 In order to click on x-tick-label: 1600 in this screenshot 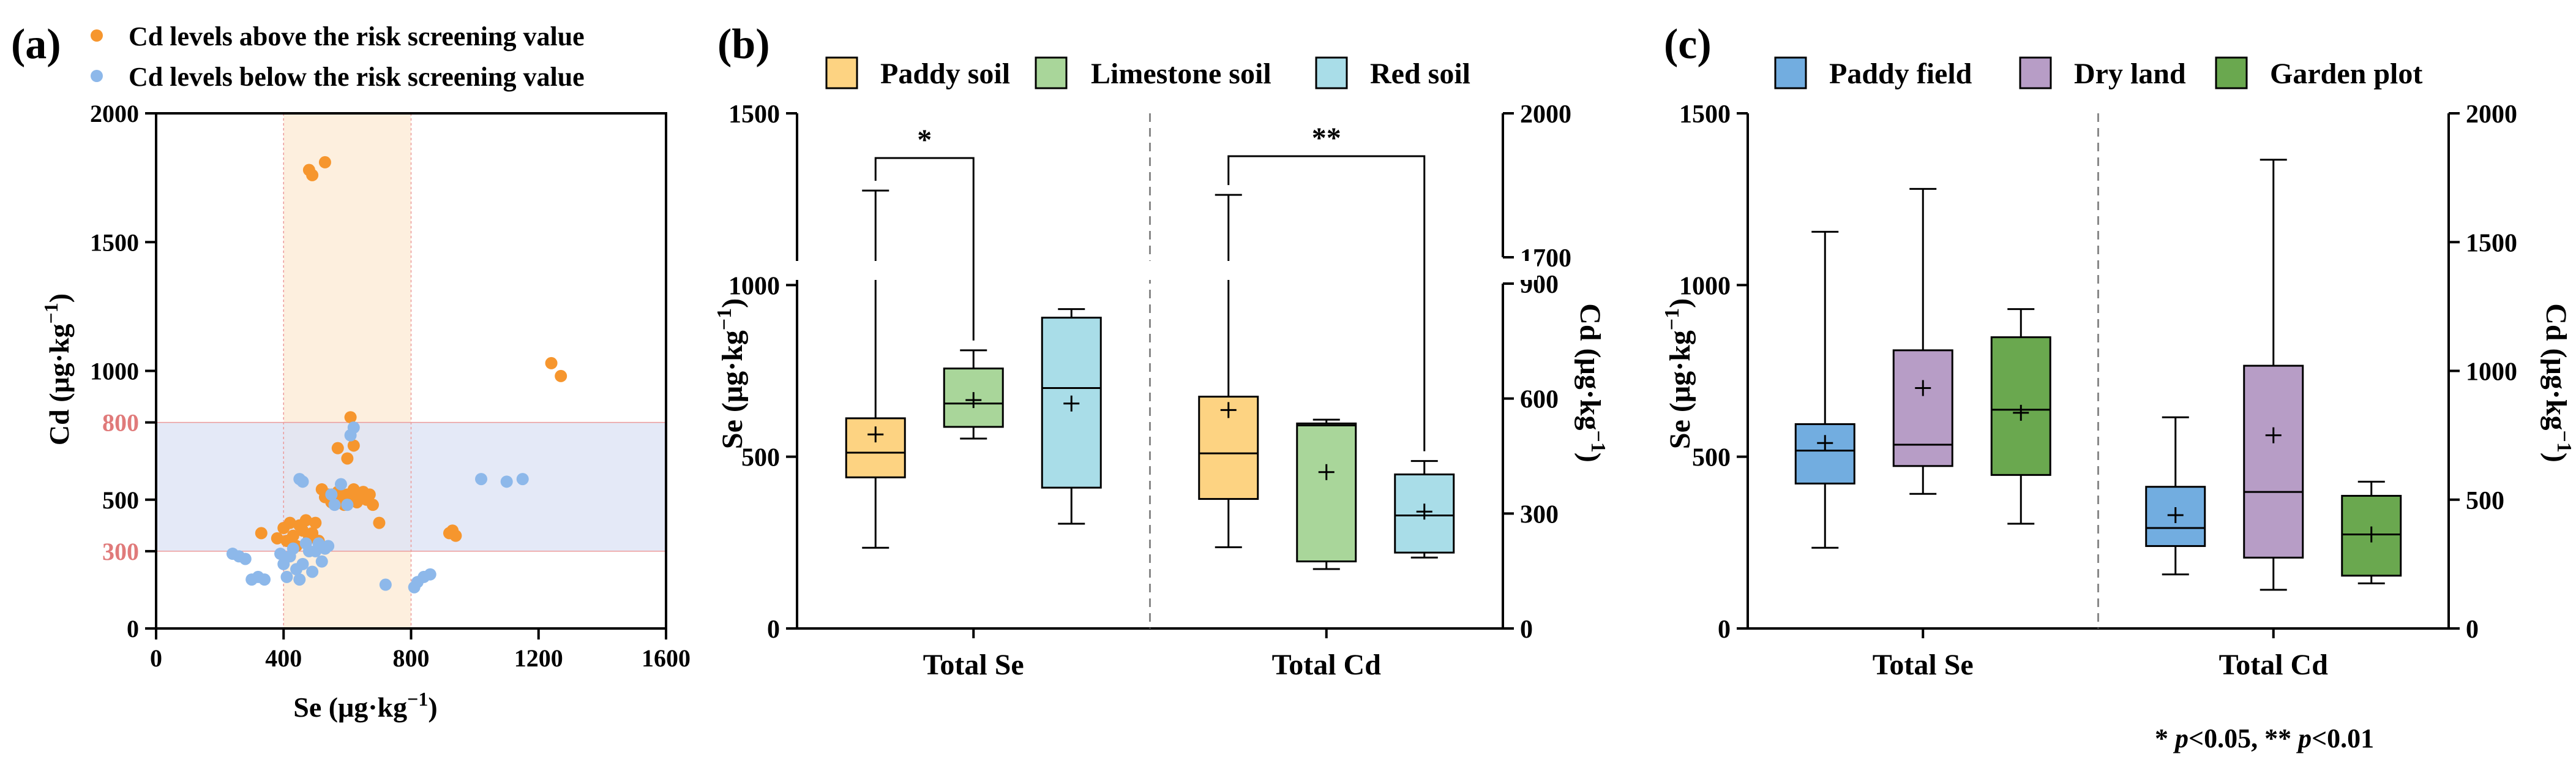, I will do `click(667, 658)`.